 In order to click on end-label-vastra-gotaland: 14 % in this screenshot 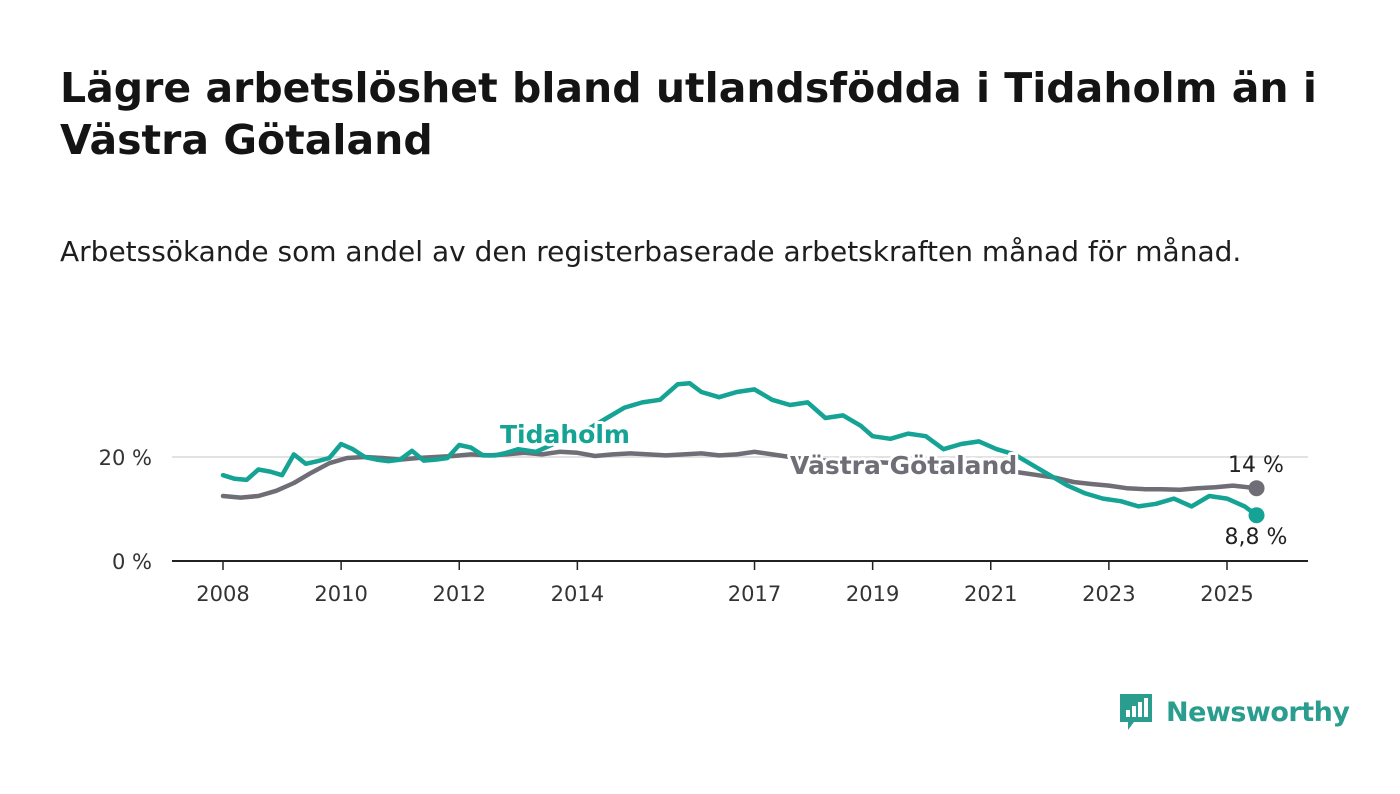, I will do `click(1256, 465)`.